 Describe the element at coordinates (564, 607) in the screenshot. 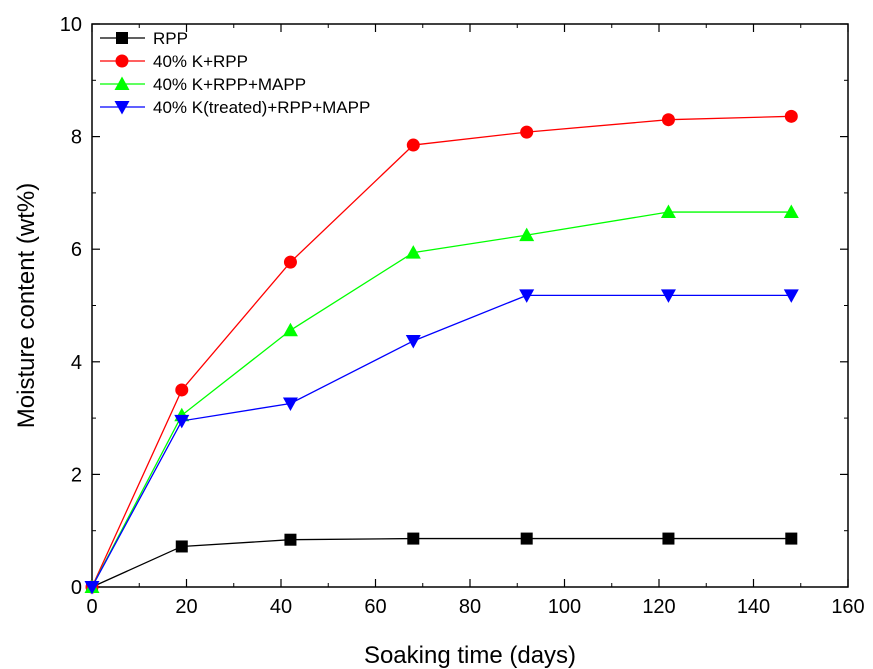

I see `x-tick-label: 100` at that location.